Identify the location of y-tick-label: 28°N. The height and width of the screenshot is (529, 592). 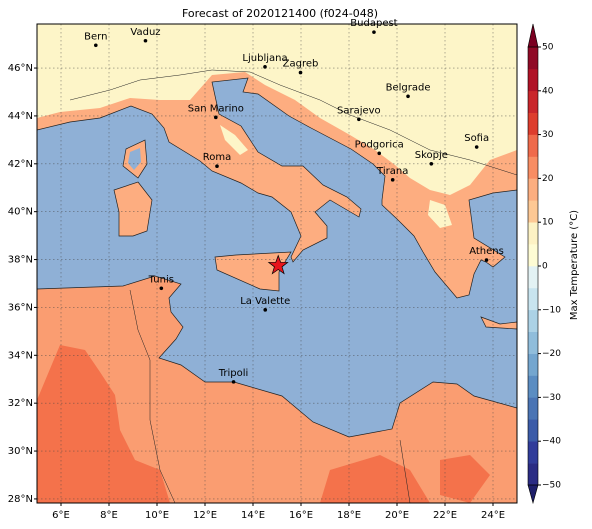
(20, 499).